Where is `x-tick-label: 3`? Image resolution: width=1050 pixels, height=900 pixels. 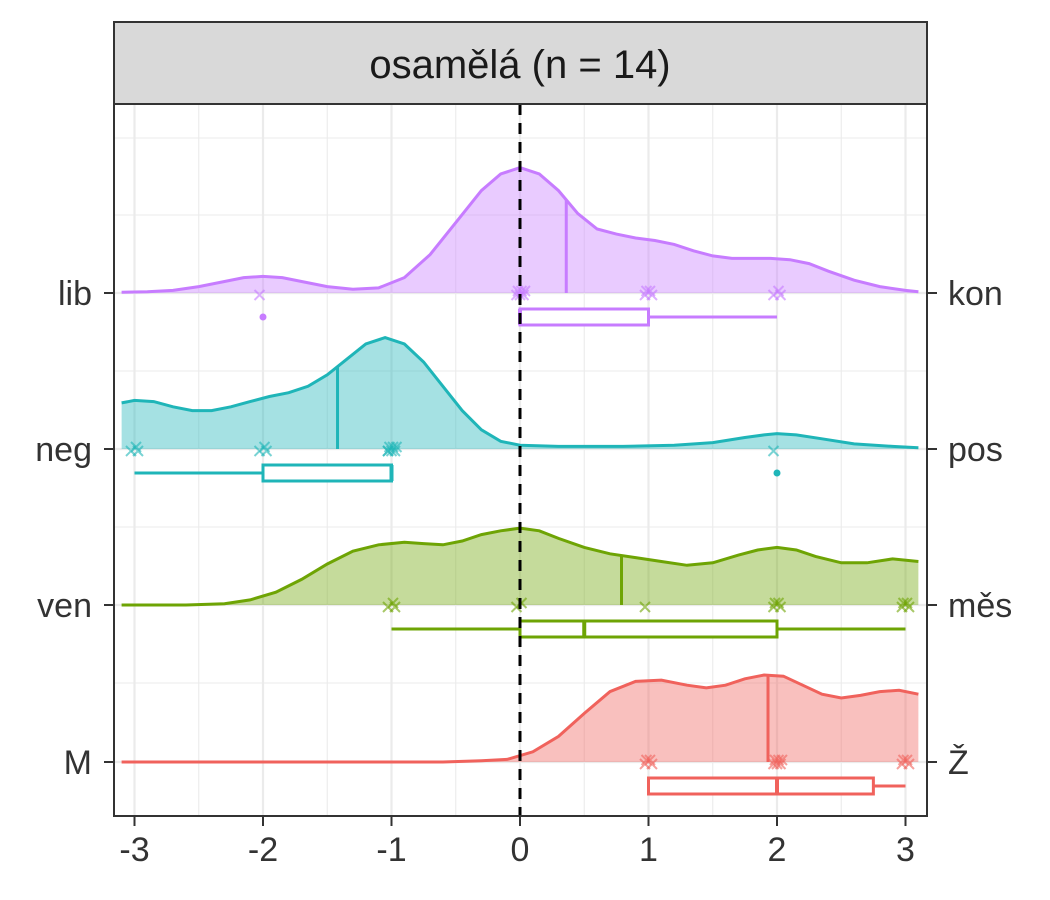
x-tick-label: 3 is located at coordinates (905, 850).